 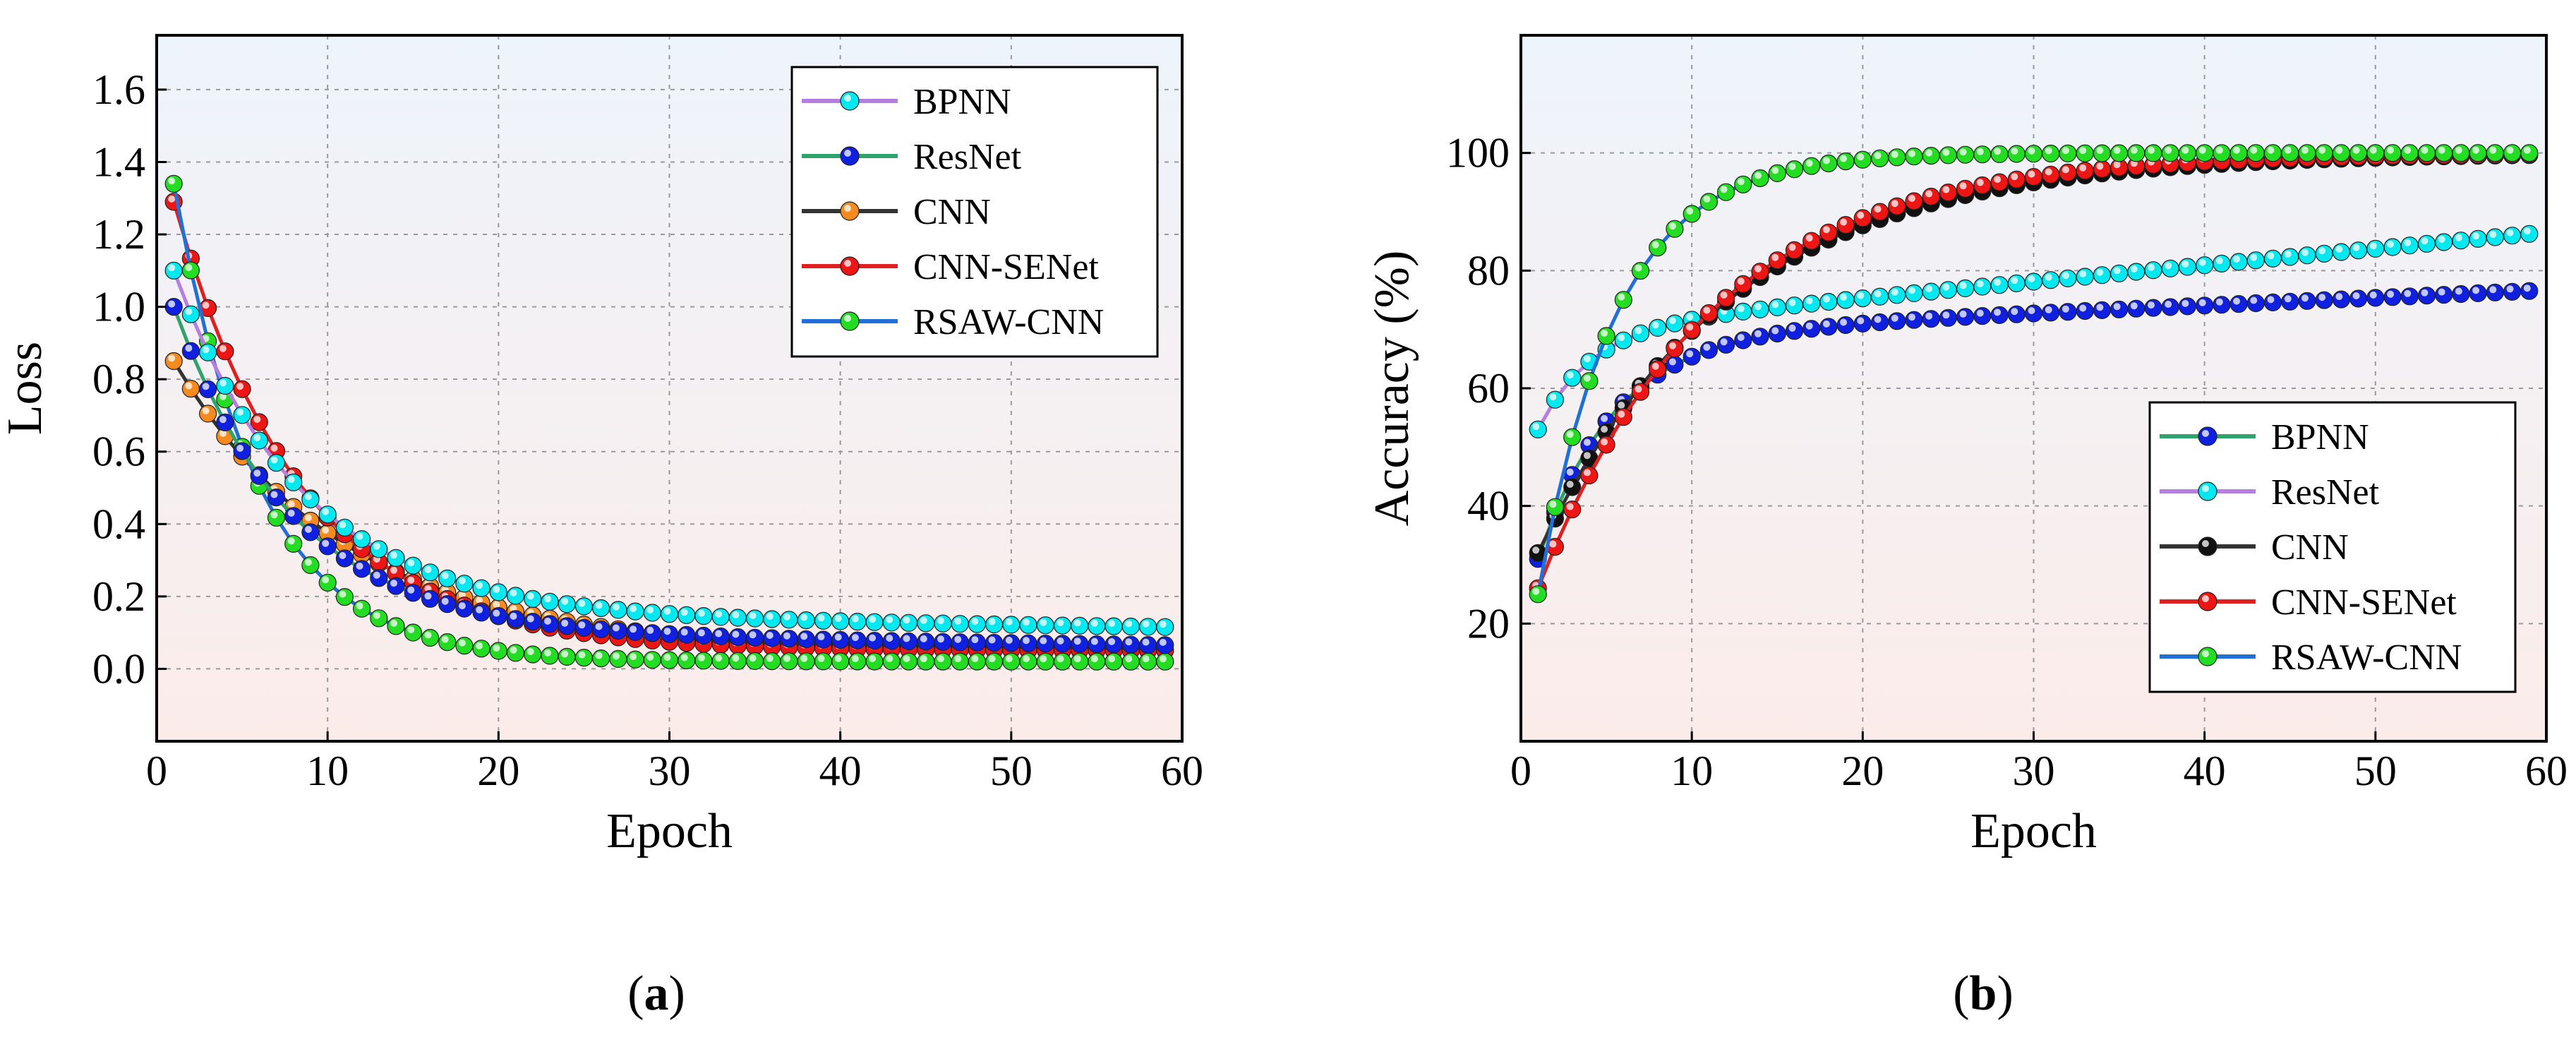 I want to click on legend-item: ResNet, so click(x=2270, y=492).